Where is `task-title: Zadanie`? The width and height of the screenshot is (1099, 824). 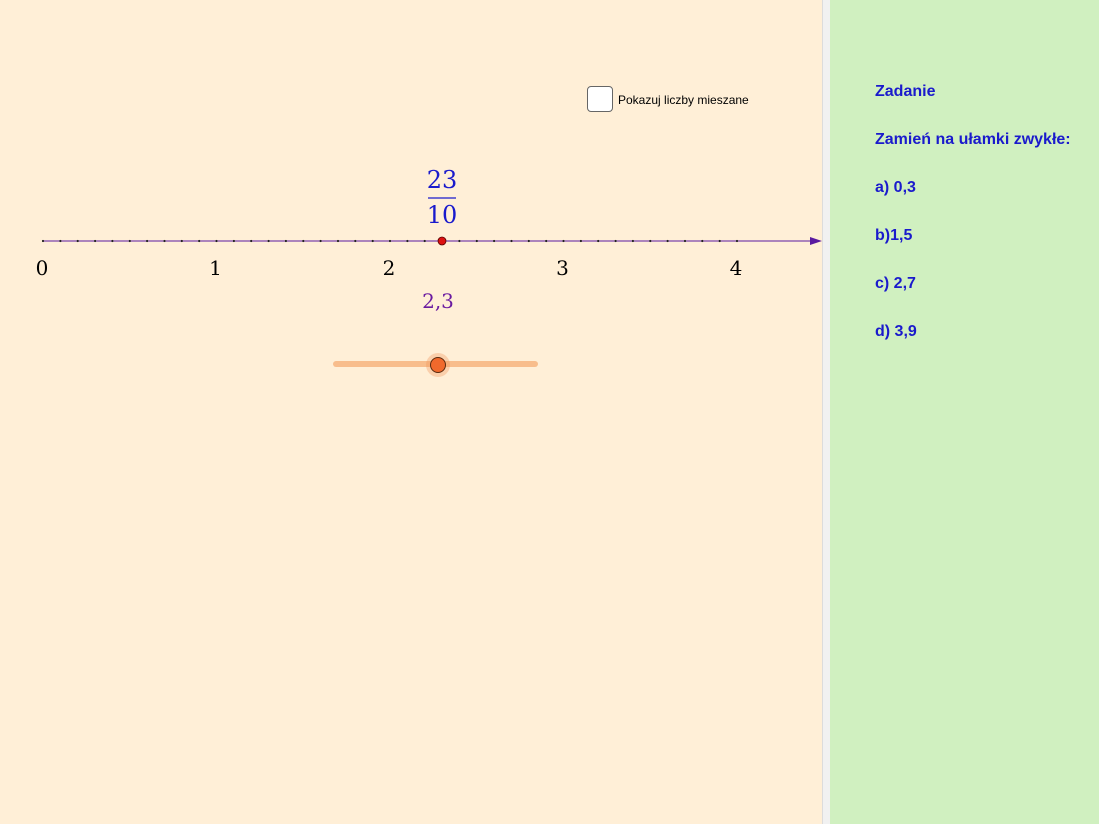
task-title: Zadanie is located at coordinates (905, 91).